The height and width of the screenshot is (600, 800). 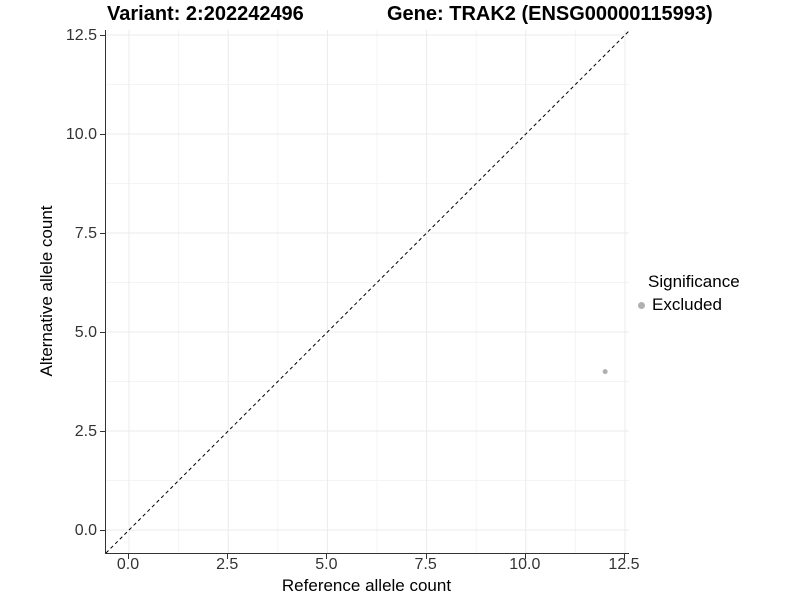 What do you see at coordinates (326, 564) in the screenshot?
I see `x-tick-label: 5.0` at bounding box center [326, 564].